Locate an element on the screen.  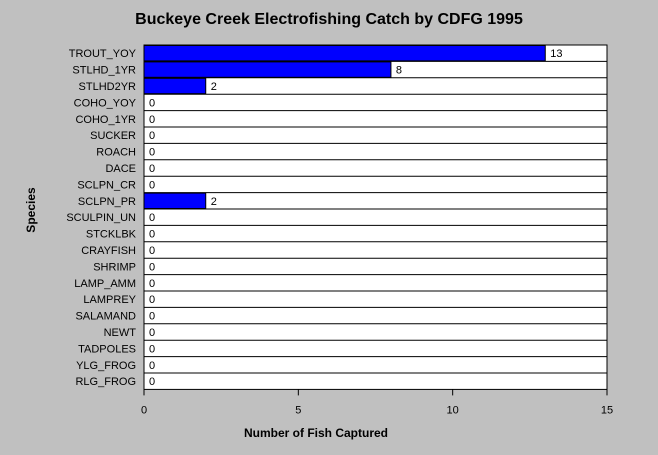
category-label: NEWT is located at coordinates (120, 333).